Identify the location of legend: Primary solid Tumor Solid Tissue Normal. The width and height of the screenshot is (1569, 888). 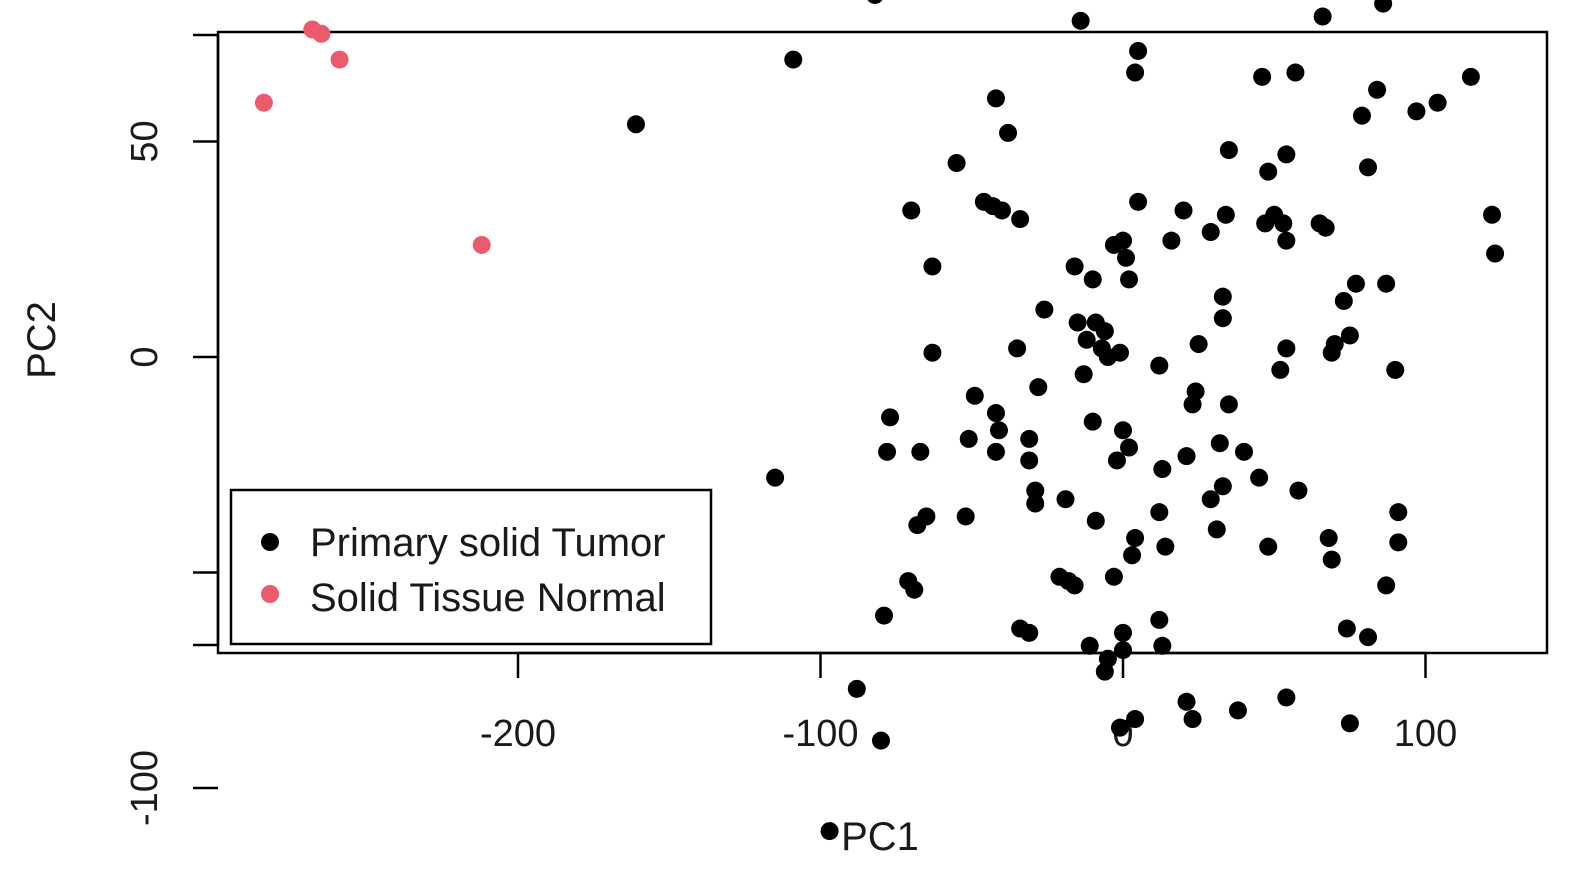
(471, 567).